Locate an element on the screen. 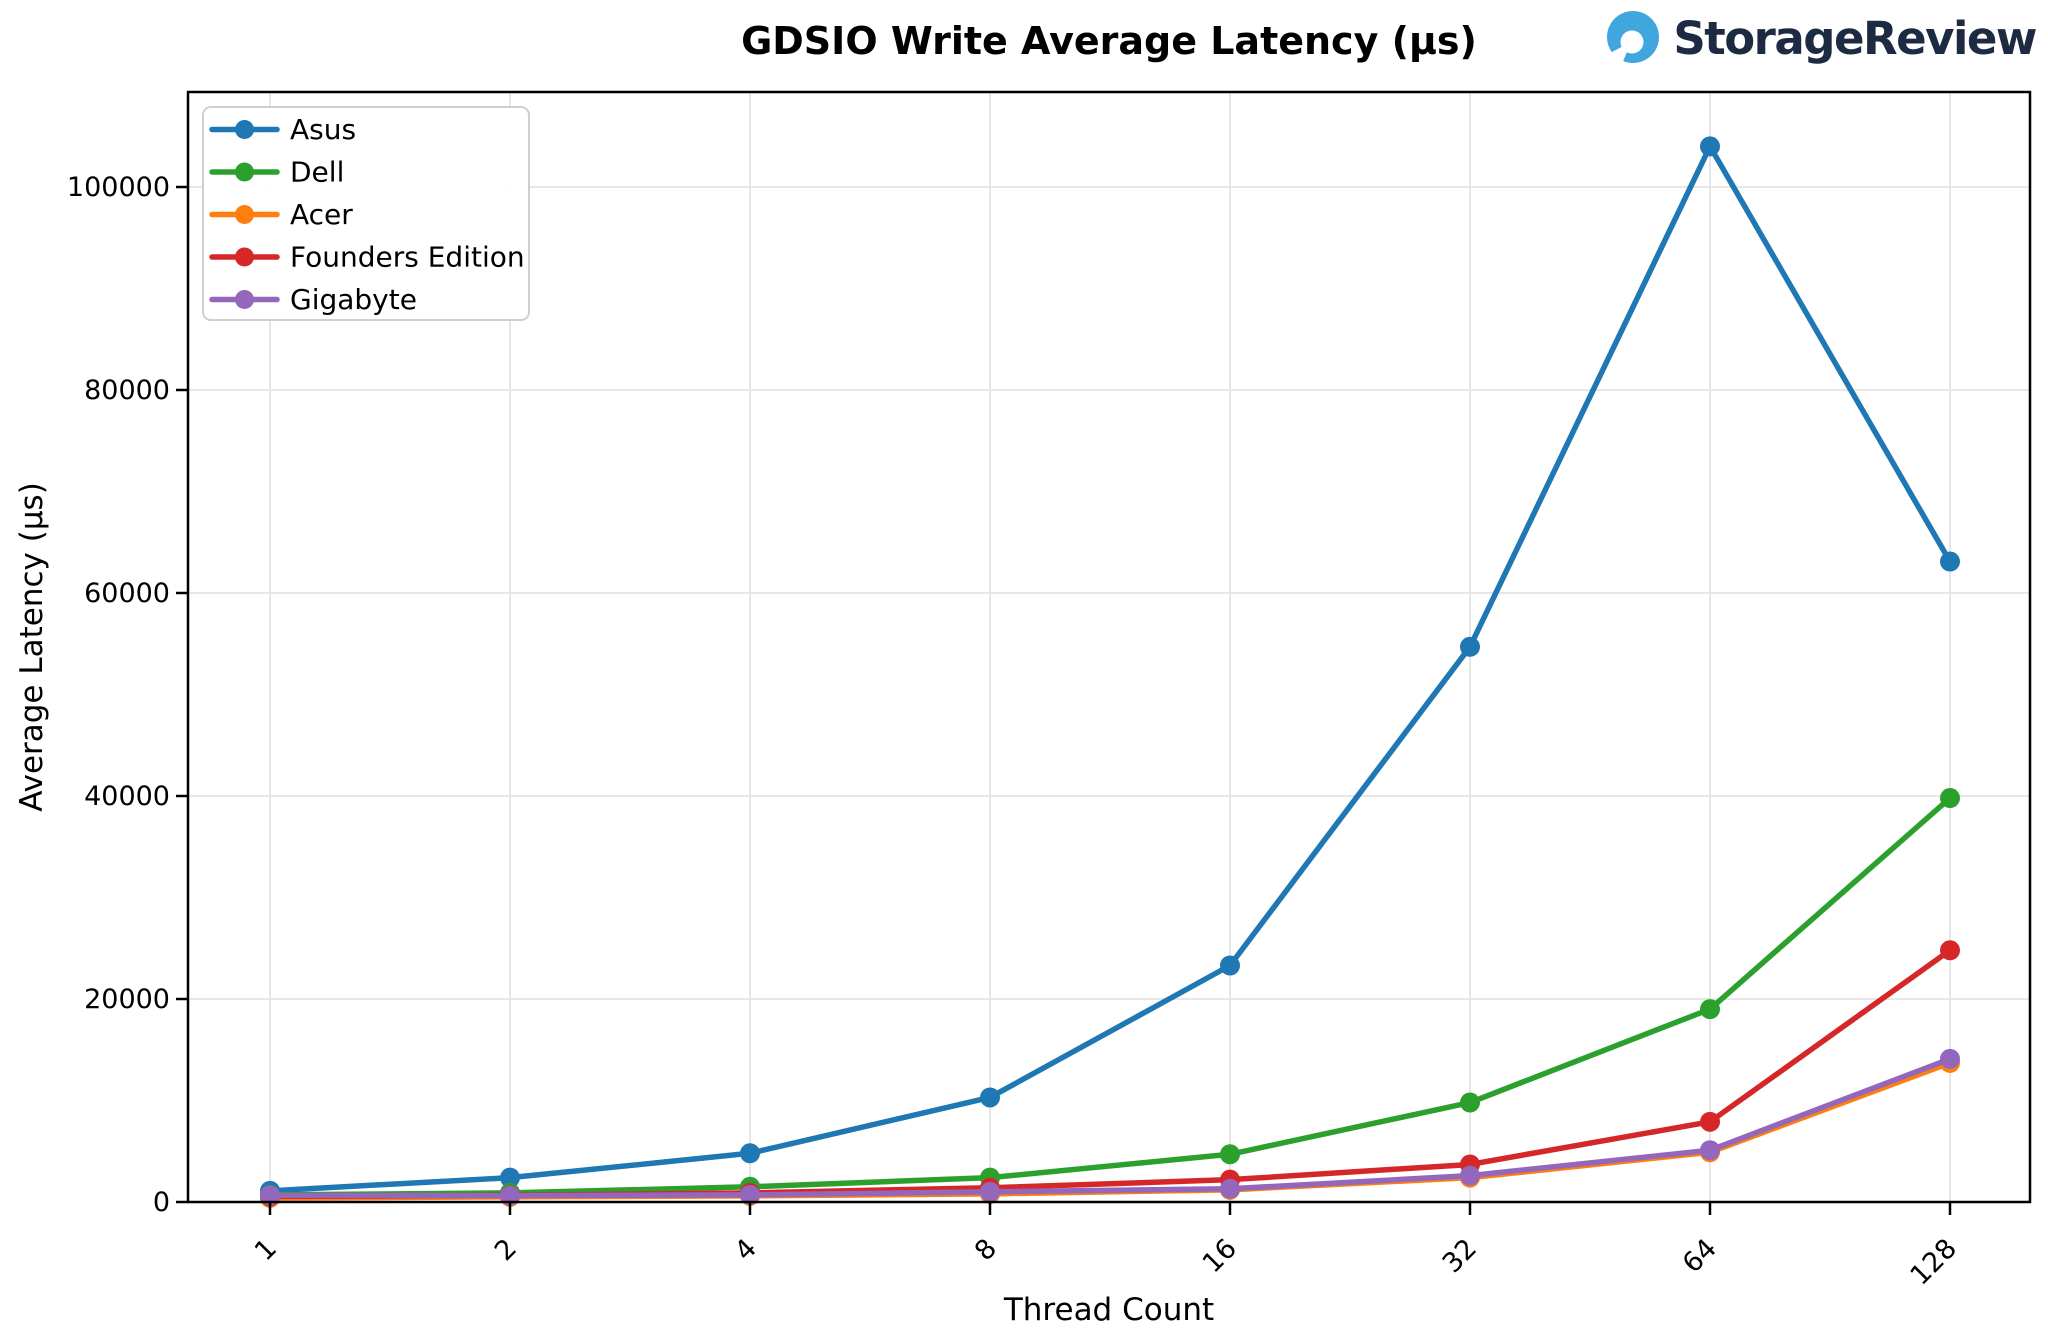  y-tick-label-40000: 40000 is located at coordinates (127, 796).